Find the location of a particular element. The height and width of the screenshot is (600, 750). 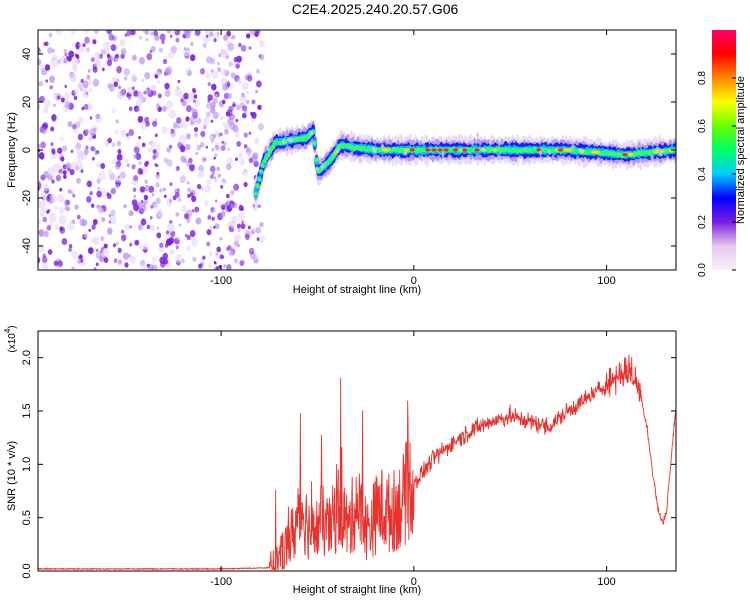

signal-track-mark is located at coordinates (261, 171).